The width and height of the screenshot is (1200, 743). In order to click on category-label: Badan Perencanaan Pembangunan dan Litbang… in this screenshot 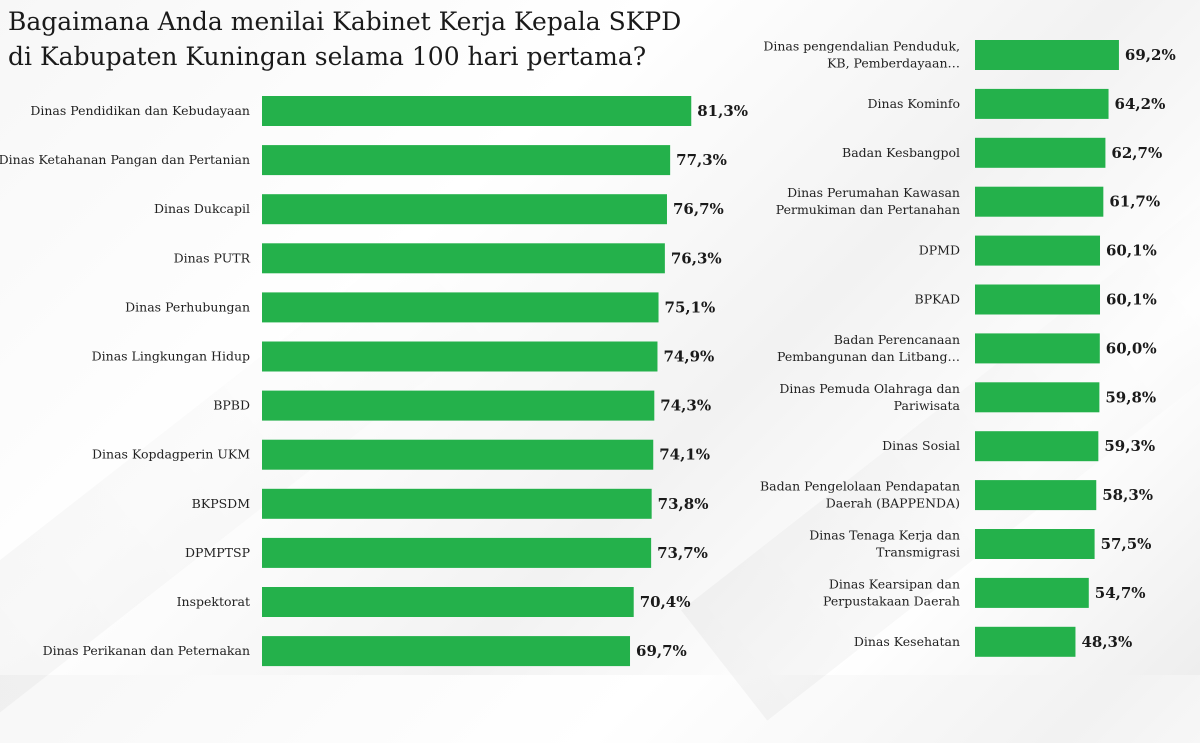, I will do `click(868, 348)`.